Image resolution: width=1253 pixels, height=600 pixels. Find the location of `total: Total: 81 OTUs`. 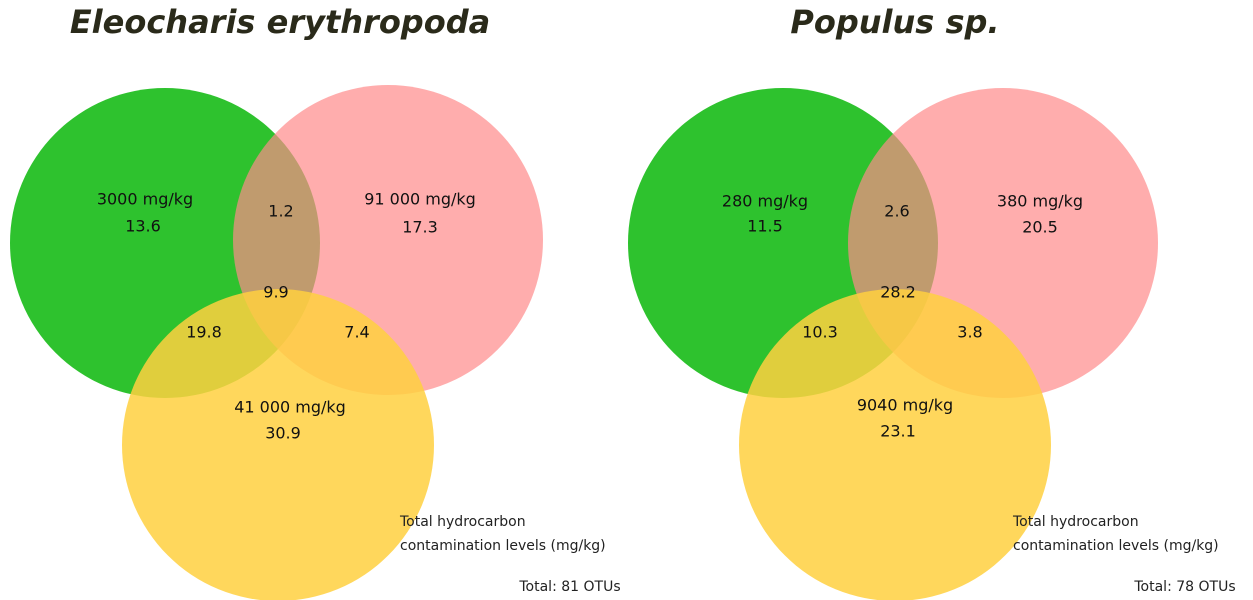

total: Total: 81 OTUs is located at coordinates (569, 587).